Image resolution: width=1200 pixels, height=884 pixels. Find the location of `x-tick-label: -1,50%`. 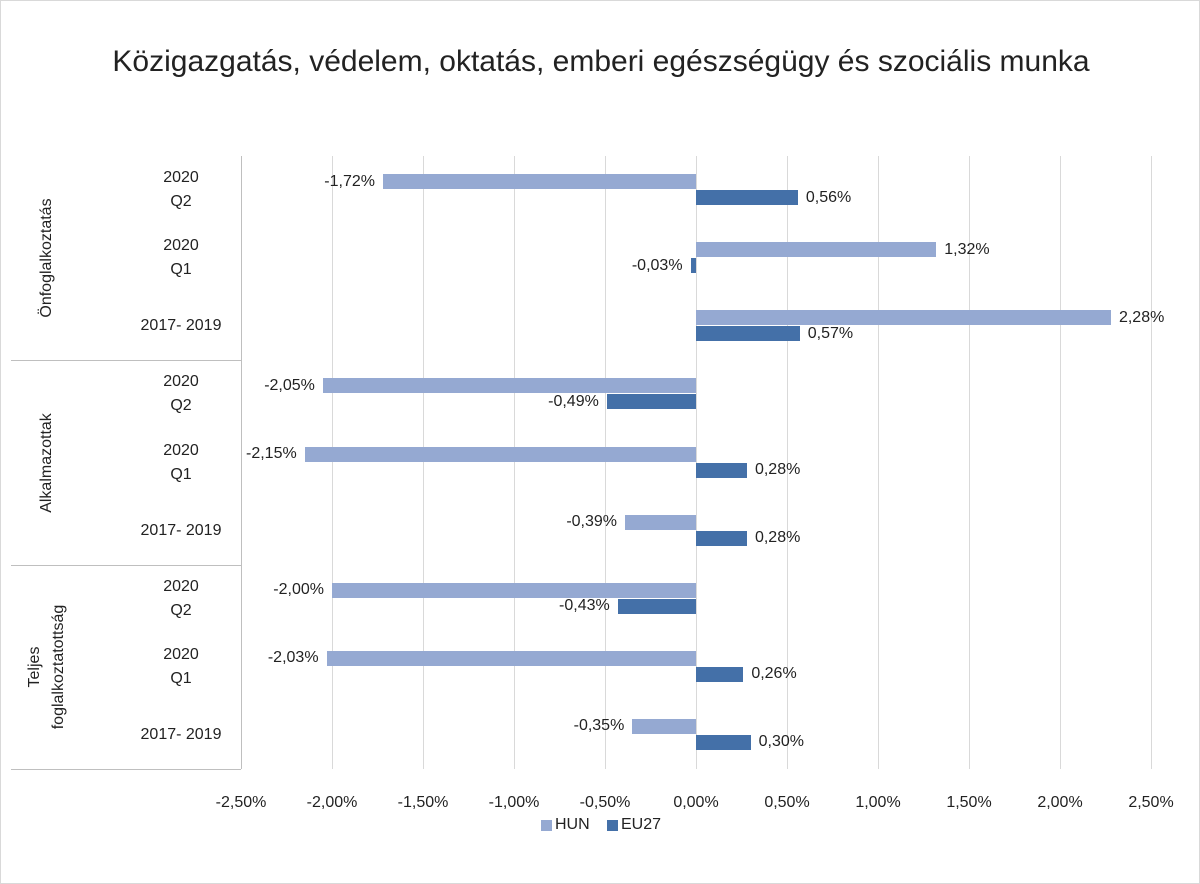

x-tick-label: -1,50% is located at coordinates (423, 802).